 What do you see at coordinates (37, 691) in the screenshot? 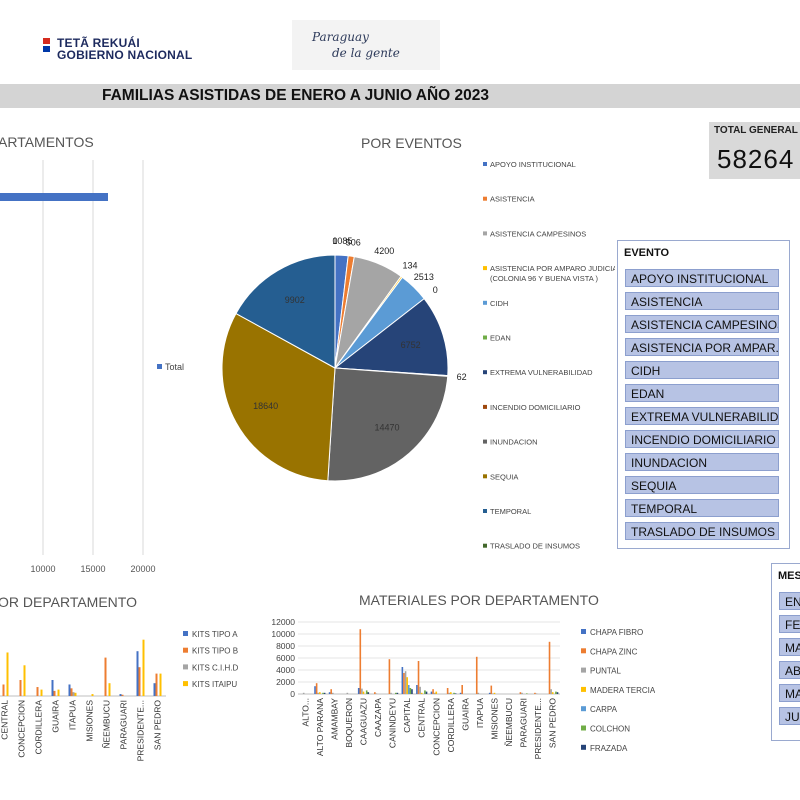
I see `bar-kits-tipo-b-cordillera` at bounding box center [37, 691].